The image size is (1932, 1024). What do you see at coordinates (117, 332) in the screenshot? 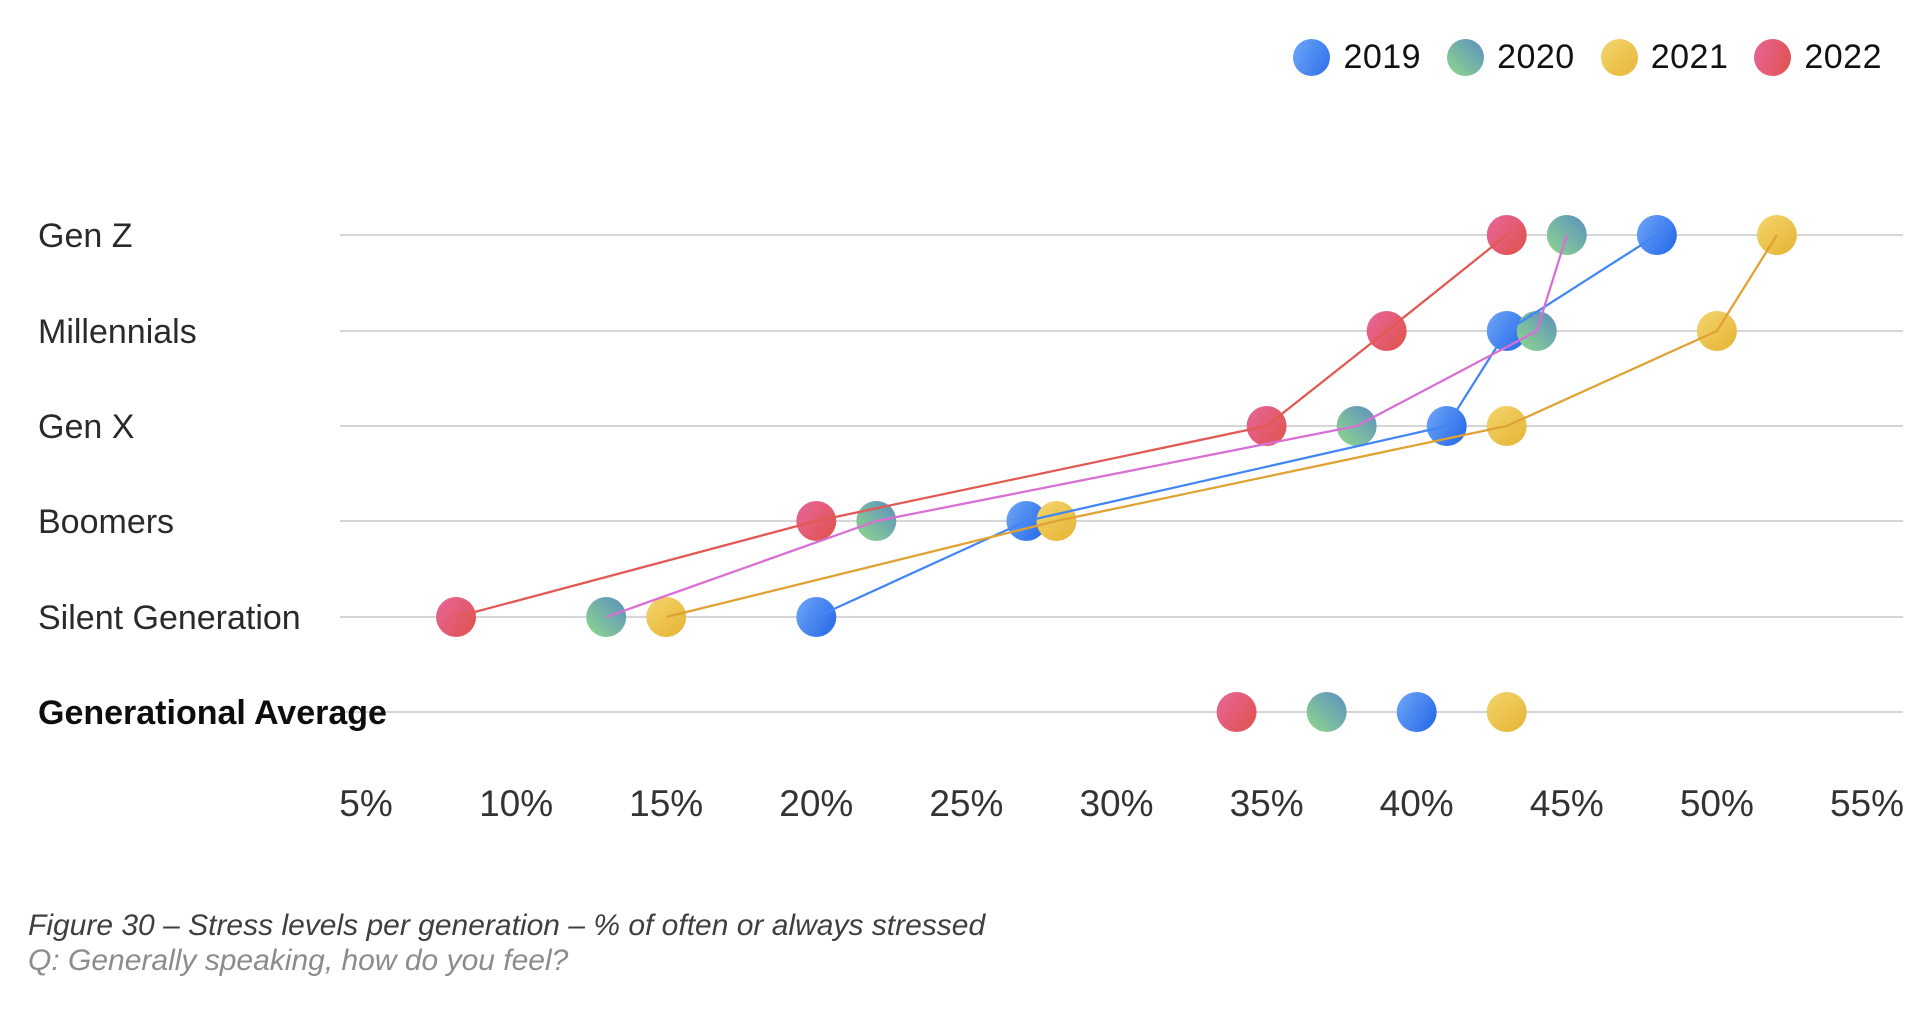
I see `category-label: Millennials` at bounding box center [117, 332].